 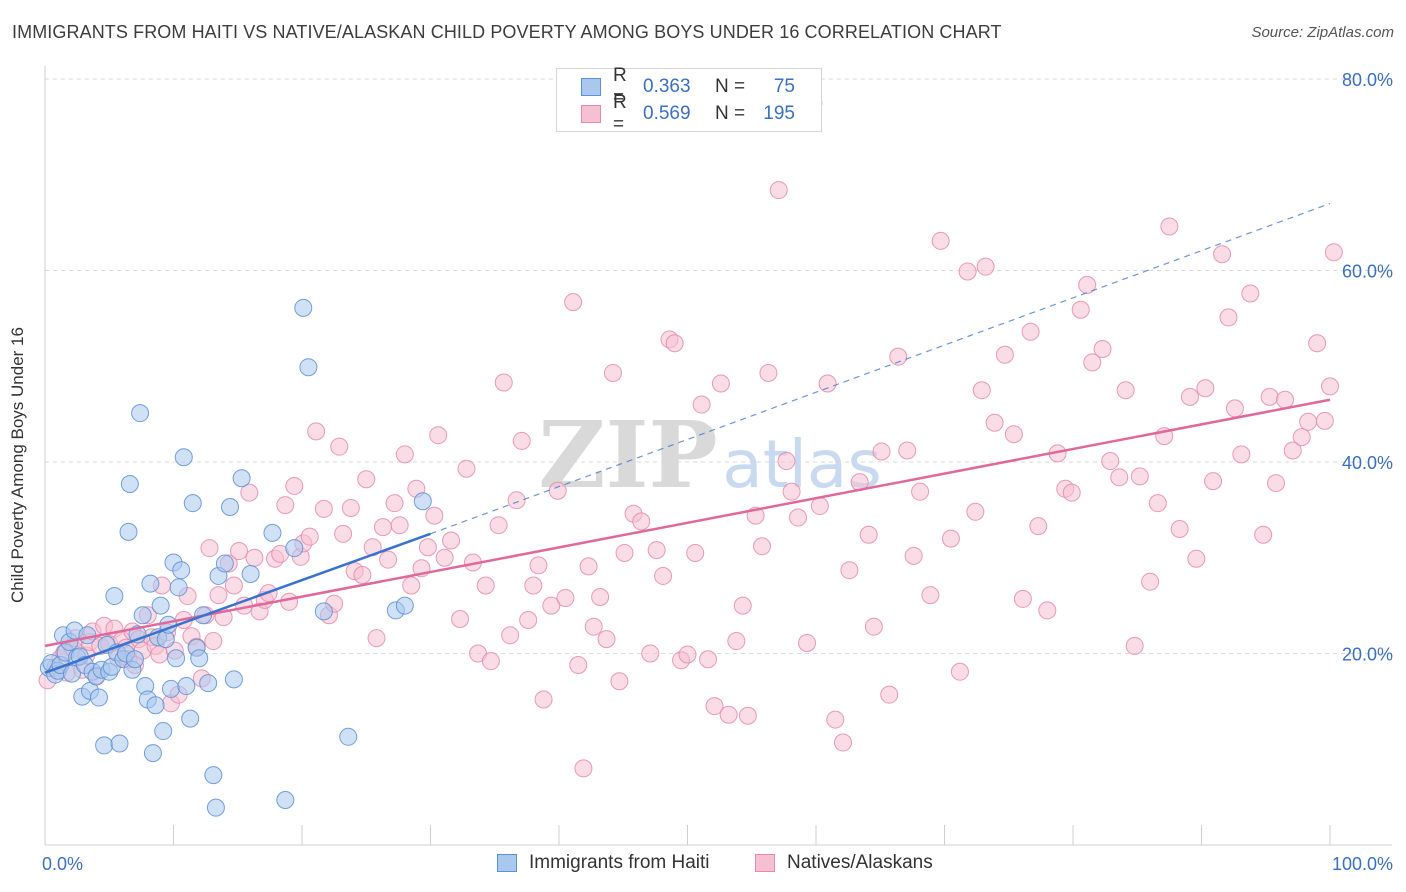 What do you see at coordinates (689, 100) in the screenshot?
I see `legend-stats: R = 0.363 N = 75 R = 0.569 N = 195` at bounding box center [689, 100].